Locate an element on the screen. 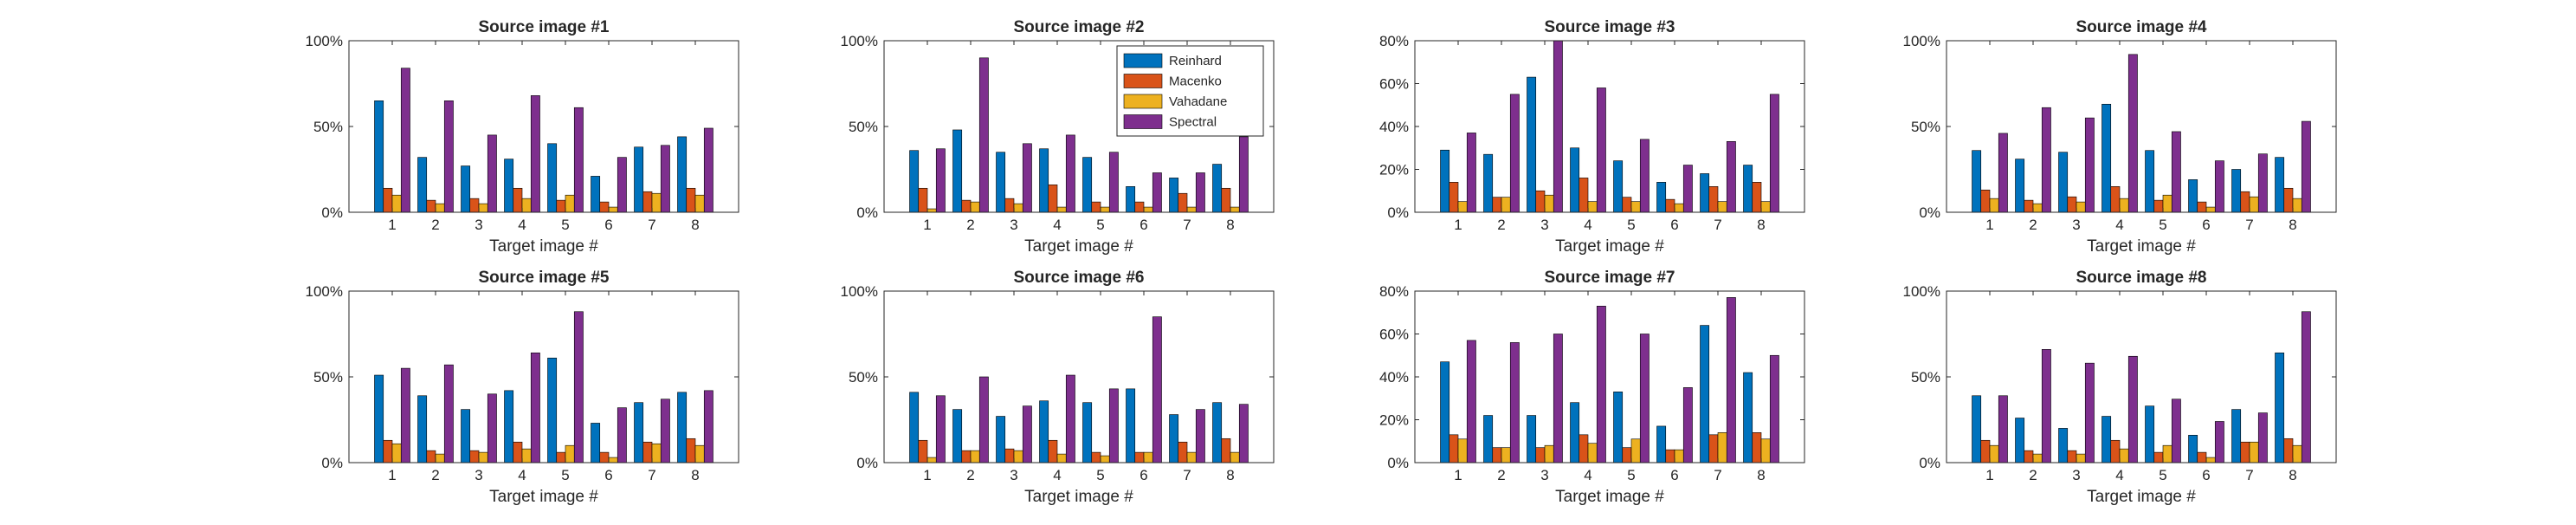 Image resolution: width=2576 pixels, height=525 pixels. legend-label-vahadane: Vahadane is located at coordinates (1198, 102).